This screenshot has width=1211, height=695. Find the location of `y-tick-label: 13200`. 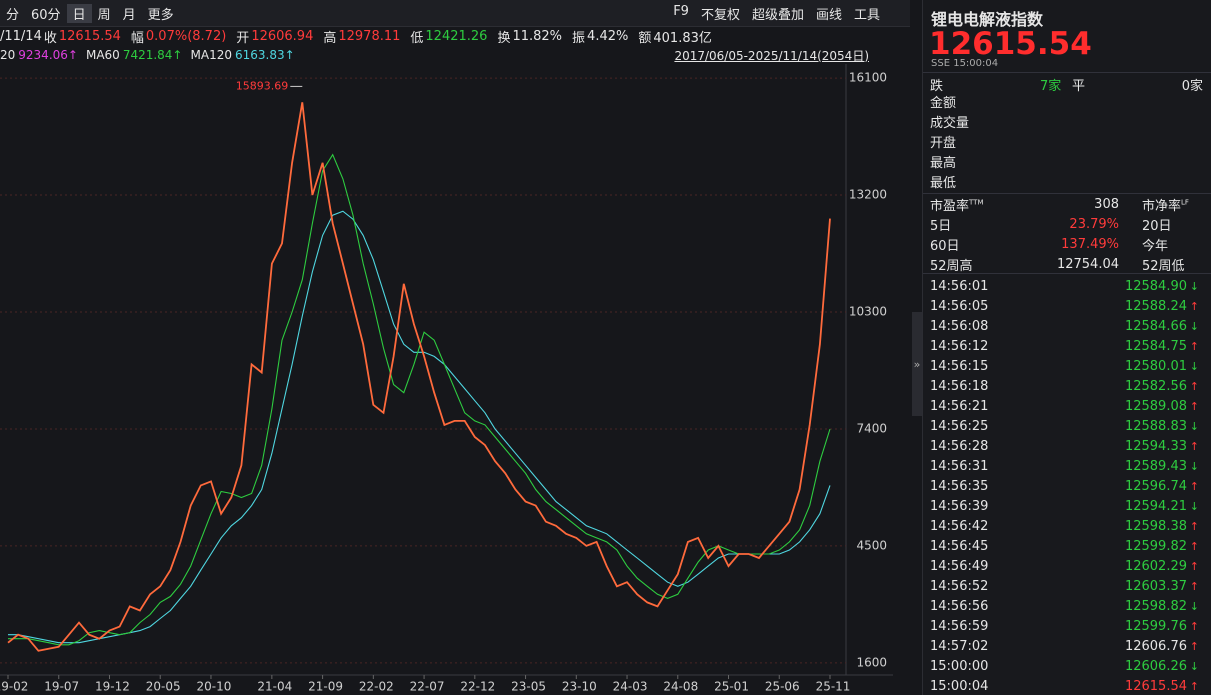

y-tick-label: 13200 is located at coordinates (868, 195).